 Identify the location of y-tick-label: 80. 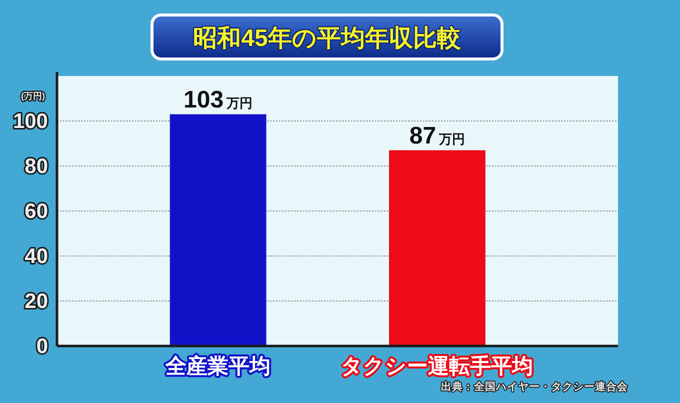
(36, 166).